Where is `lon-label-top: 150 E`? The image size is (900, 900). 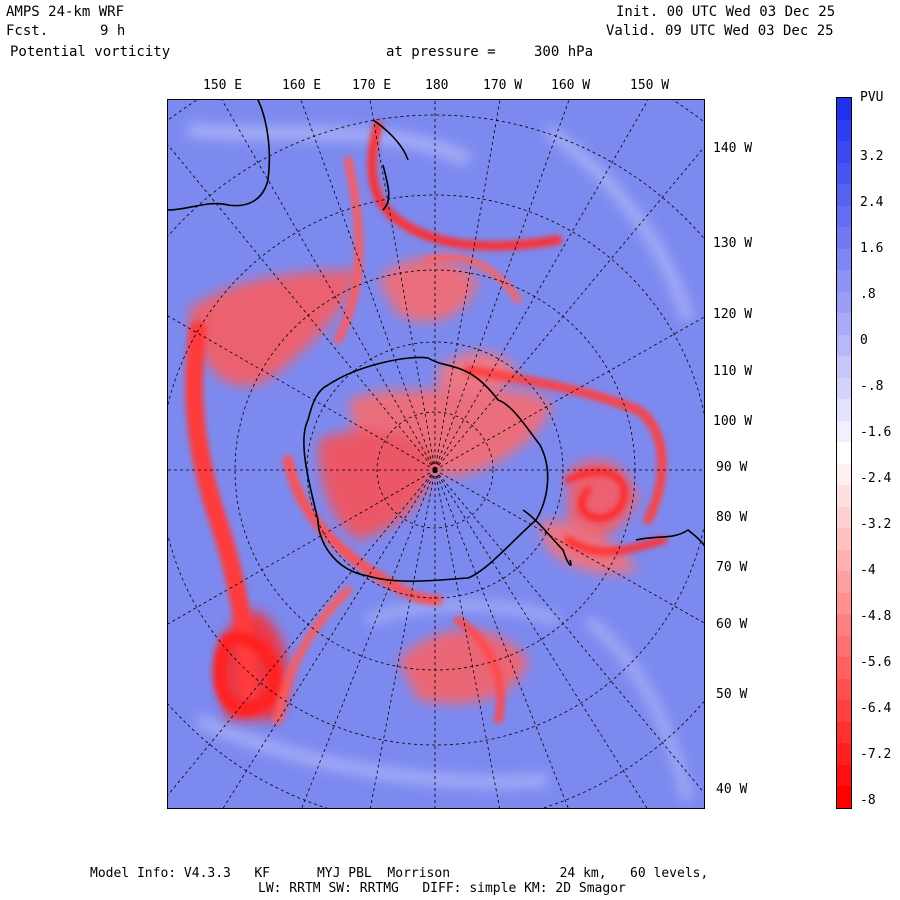 lon-label-top: 150 E is located at coordinates (223, 85).